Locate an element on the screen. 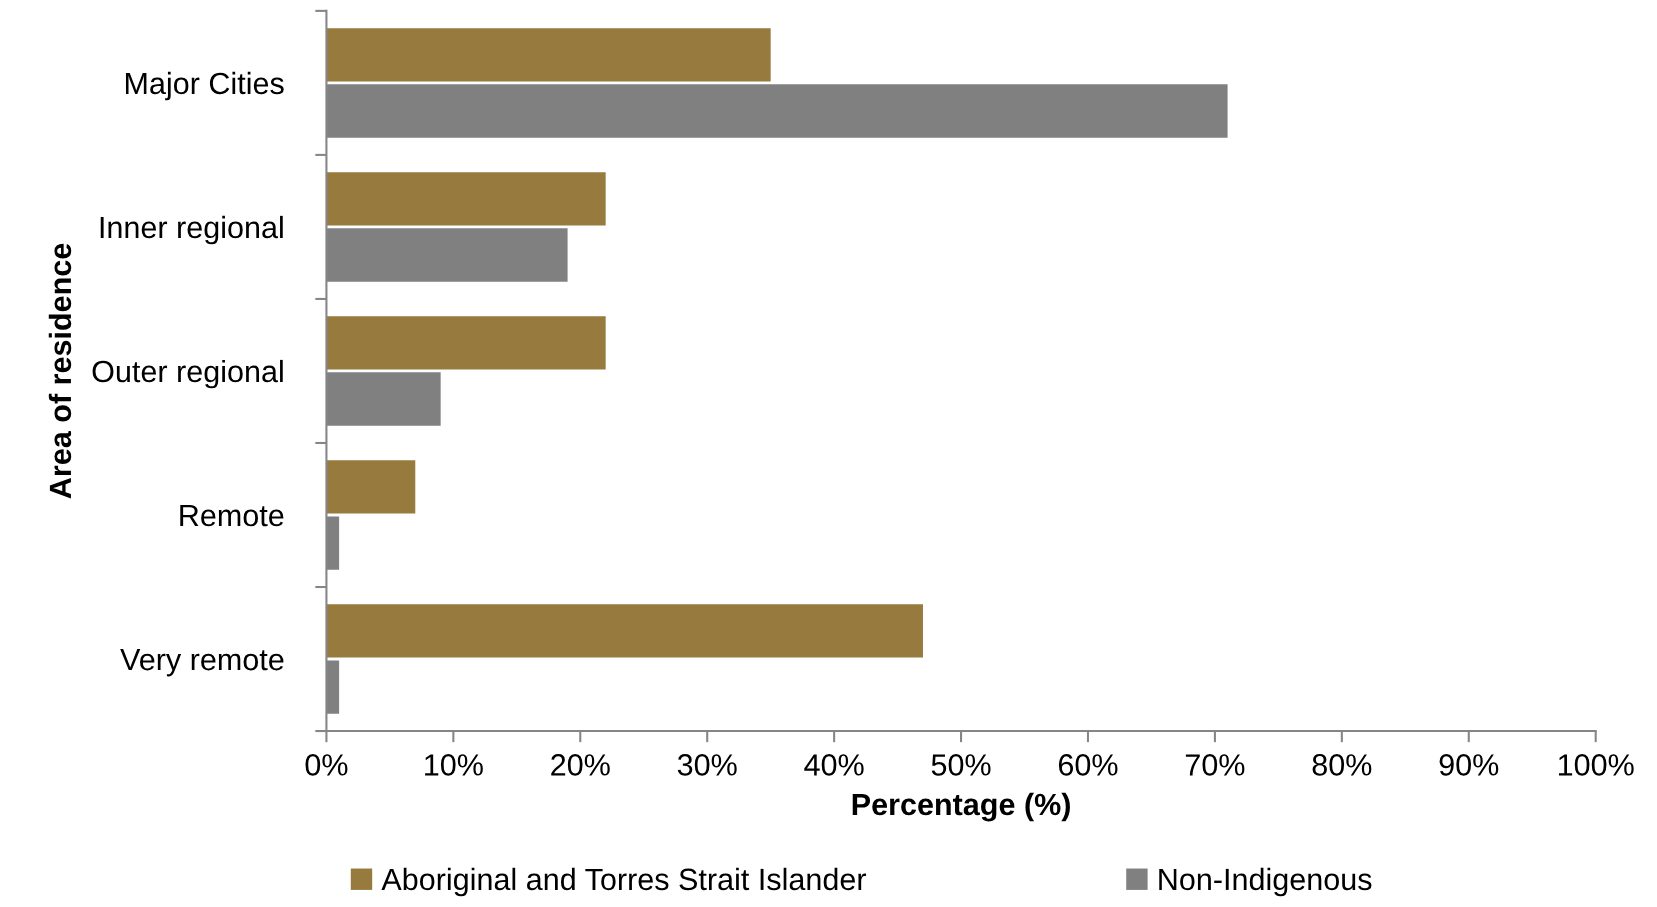 Image resolution: width=1657 pixels, height=907 pixels. x-tick-label: 70% is located at coordinates (1215, 765).